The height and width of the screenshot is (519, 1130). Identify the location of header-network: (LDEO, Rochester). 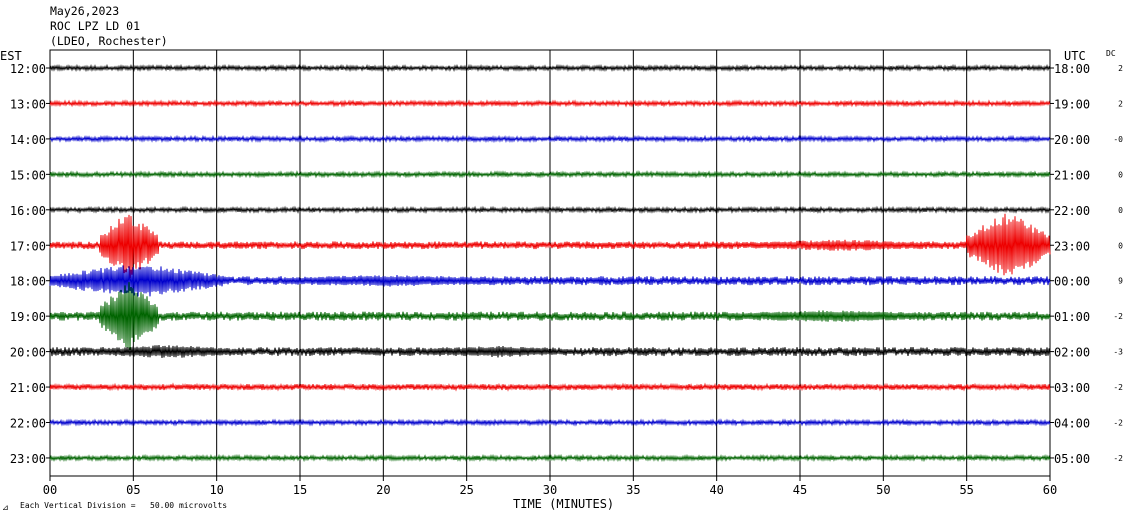
(109, 41).